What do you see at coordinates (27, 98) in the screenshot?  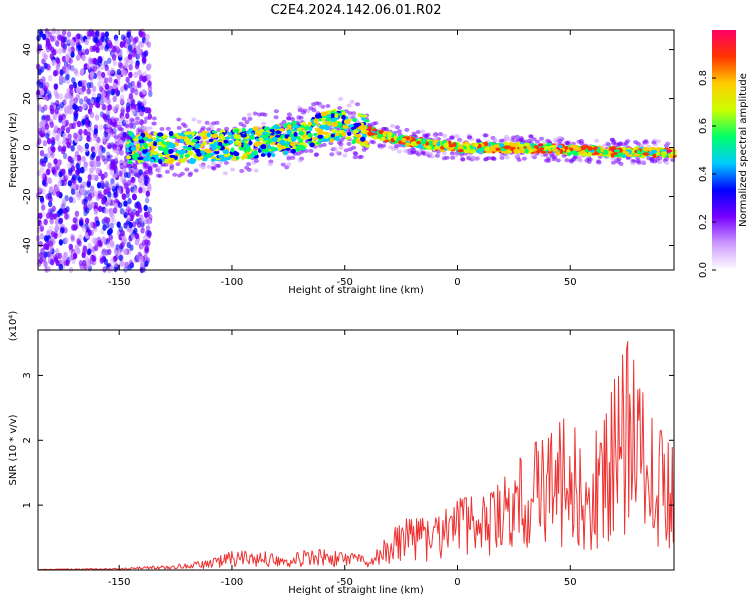 I see `y-tick-label: 20` at bounding box center [27, 98].